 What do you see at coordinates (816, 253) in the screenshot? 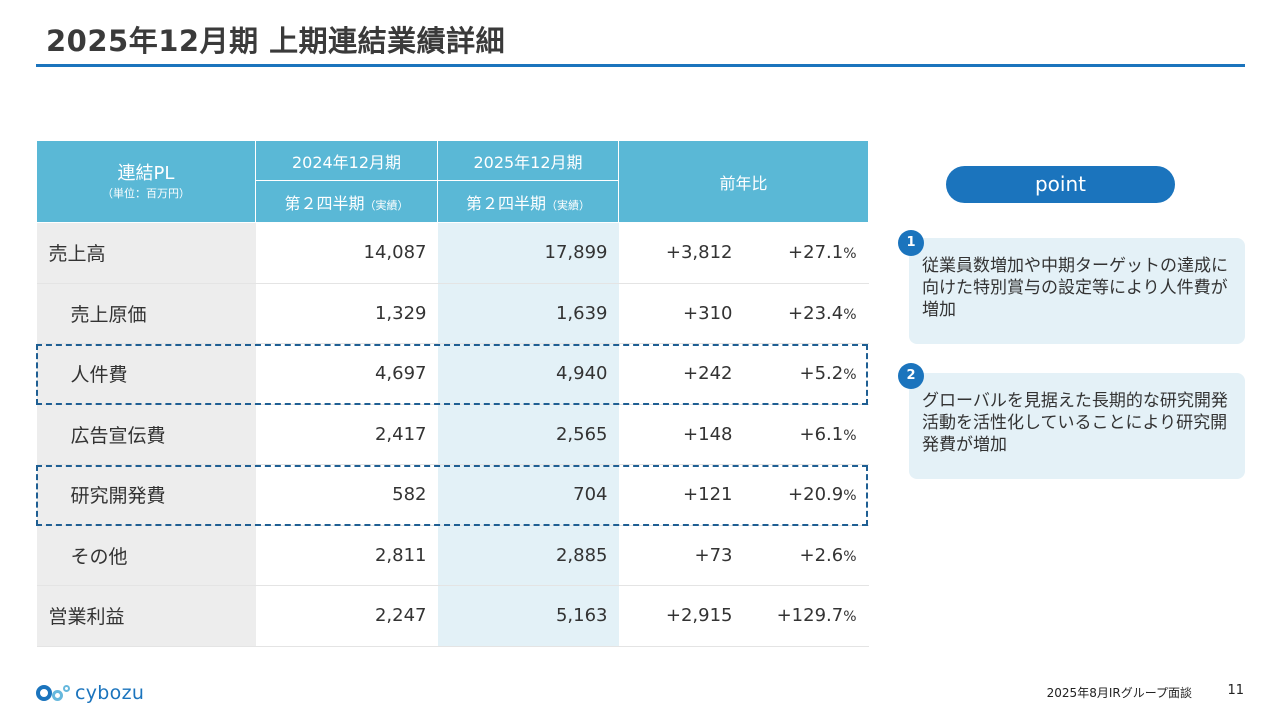
I see `row-pct-value-text: +27.1` at bounding box center [816, 253].